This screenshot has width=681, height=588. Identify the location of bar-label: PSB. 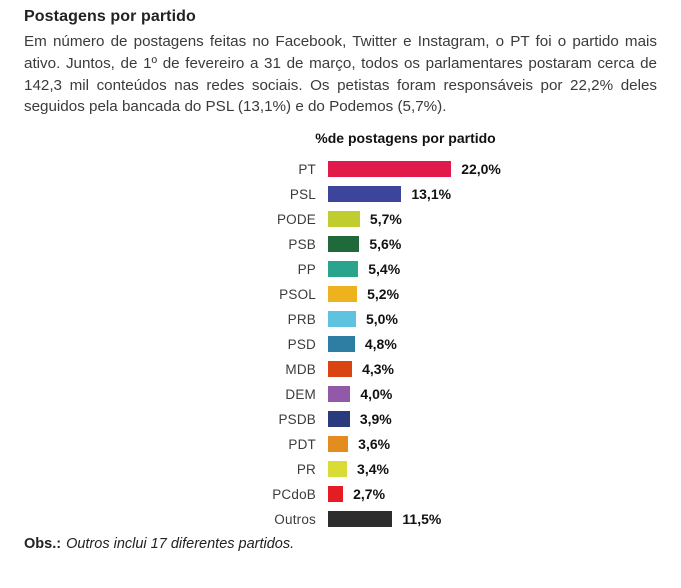
(302, 244).